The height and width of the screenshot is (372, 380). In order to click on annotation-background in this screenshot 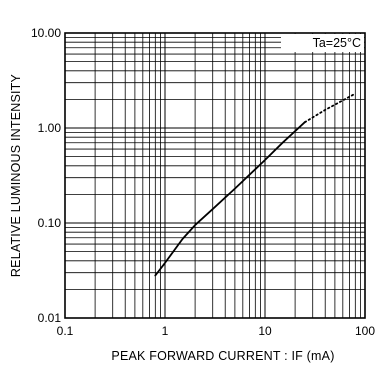, I will do `click(322, 43)`.